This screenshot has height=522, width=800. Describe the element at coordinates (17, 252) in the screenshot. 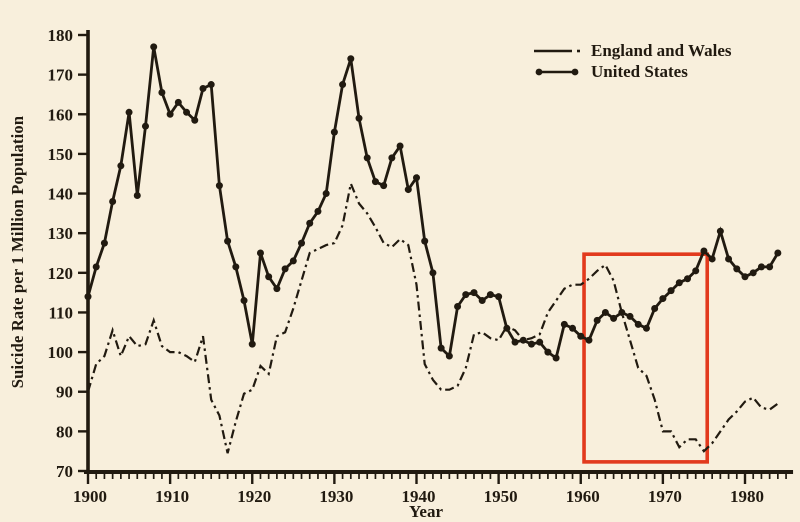

I see `y-axis-title: Suicide Rate per 1 Million Population` at that location.